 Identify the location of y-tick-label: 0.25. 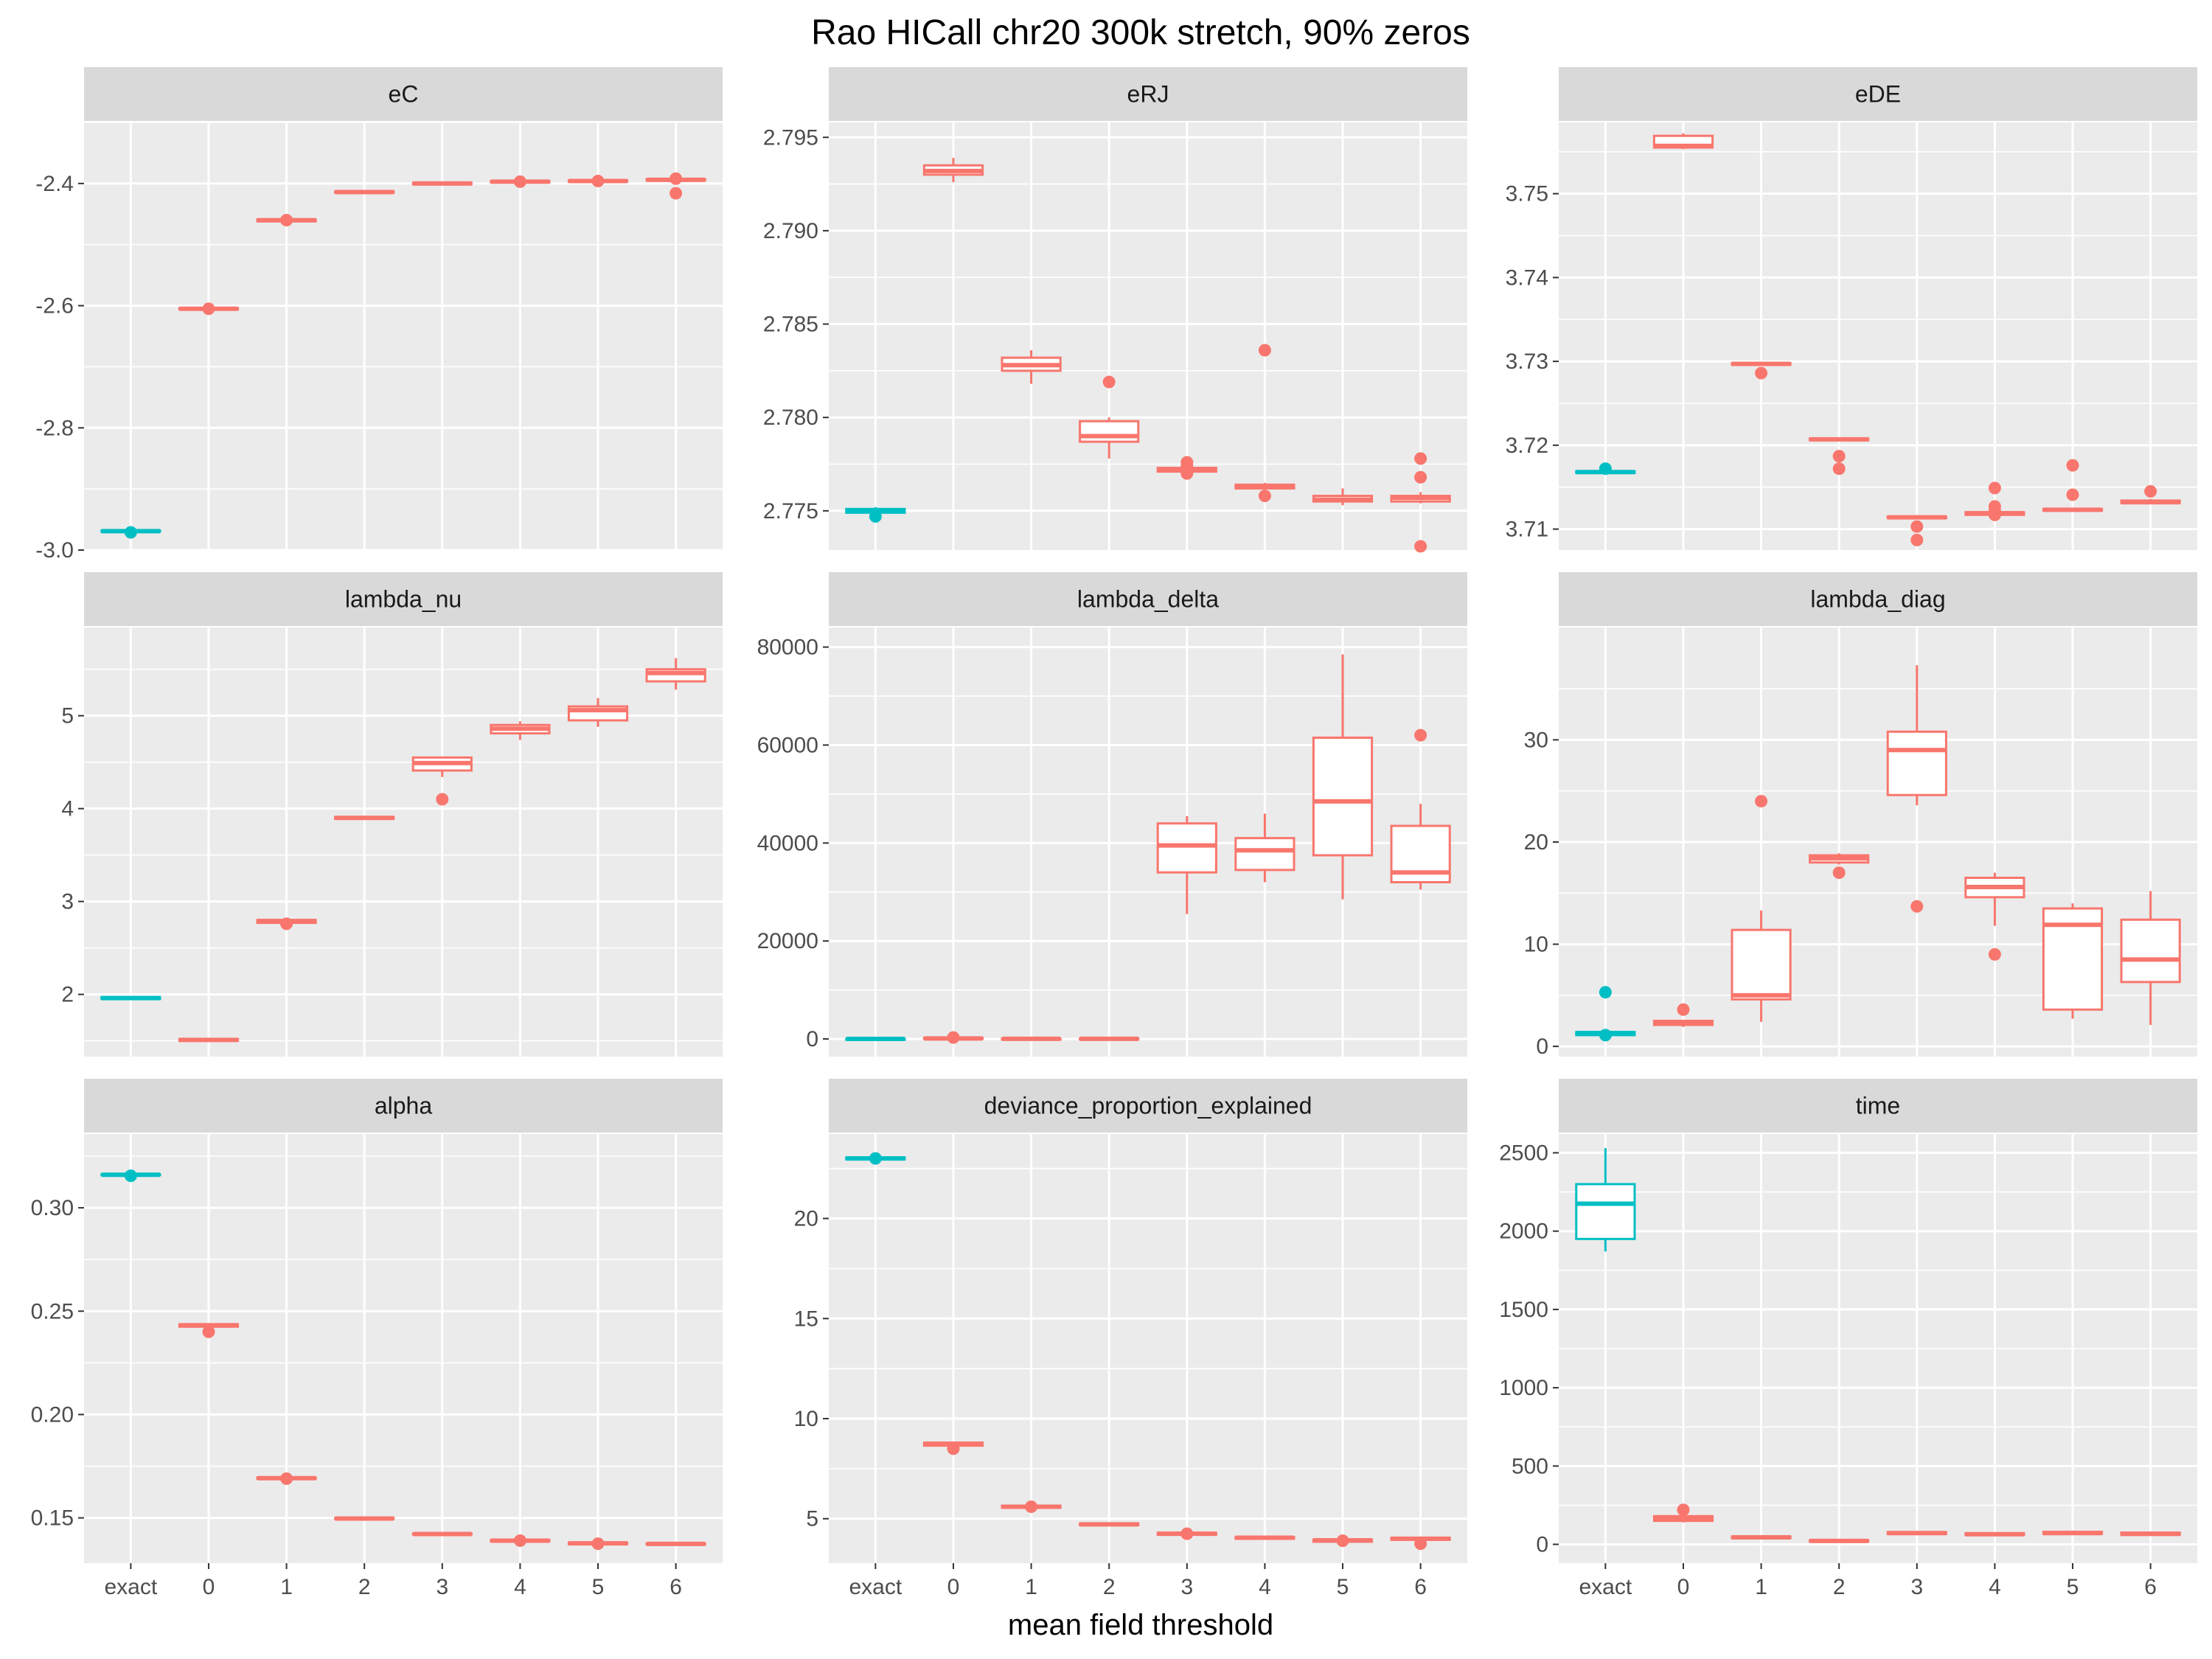
(52, 1311).